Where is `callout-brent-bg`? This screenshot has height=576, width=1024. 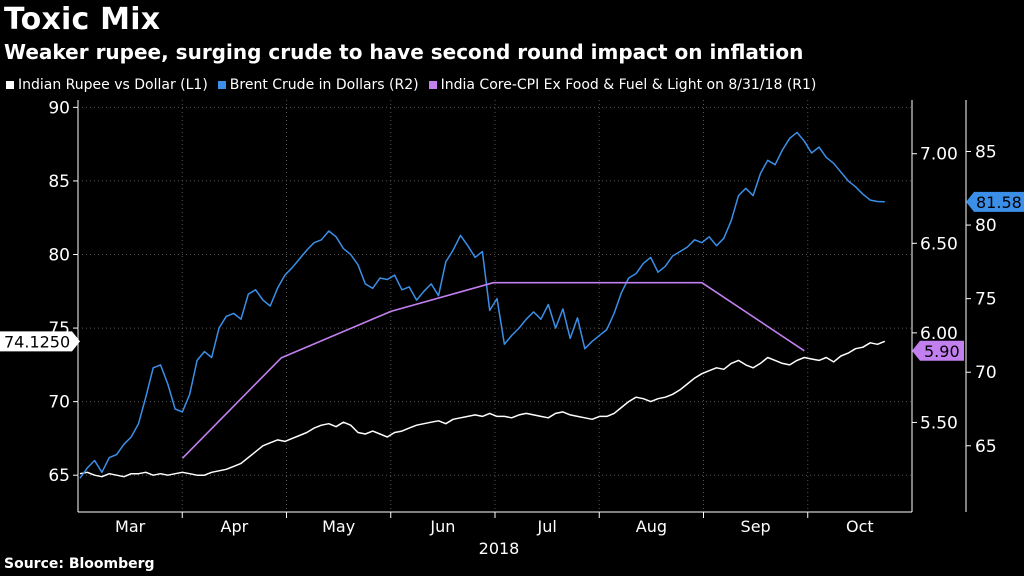 callout-brent-bg is located at coordinates (995, 201).